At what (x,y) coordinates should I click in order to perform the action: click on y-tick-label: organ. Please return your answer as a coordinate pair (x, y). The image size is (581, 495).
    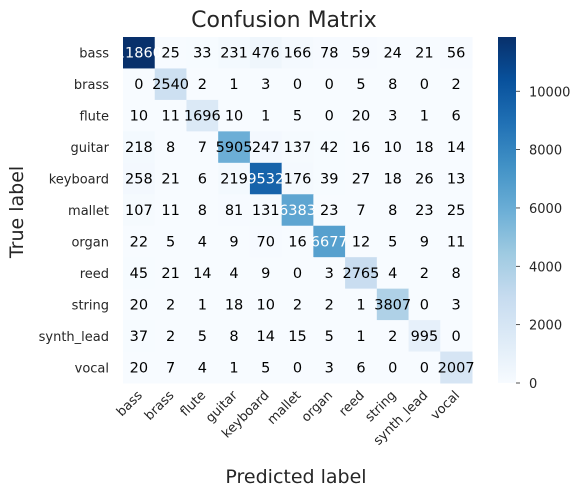
    Looking at the image, I should click on (90, 242).